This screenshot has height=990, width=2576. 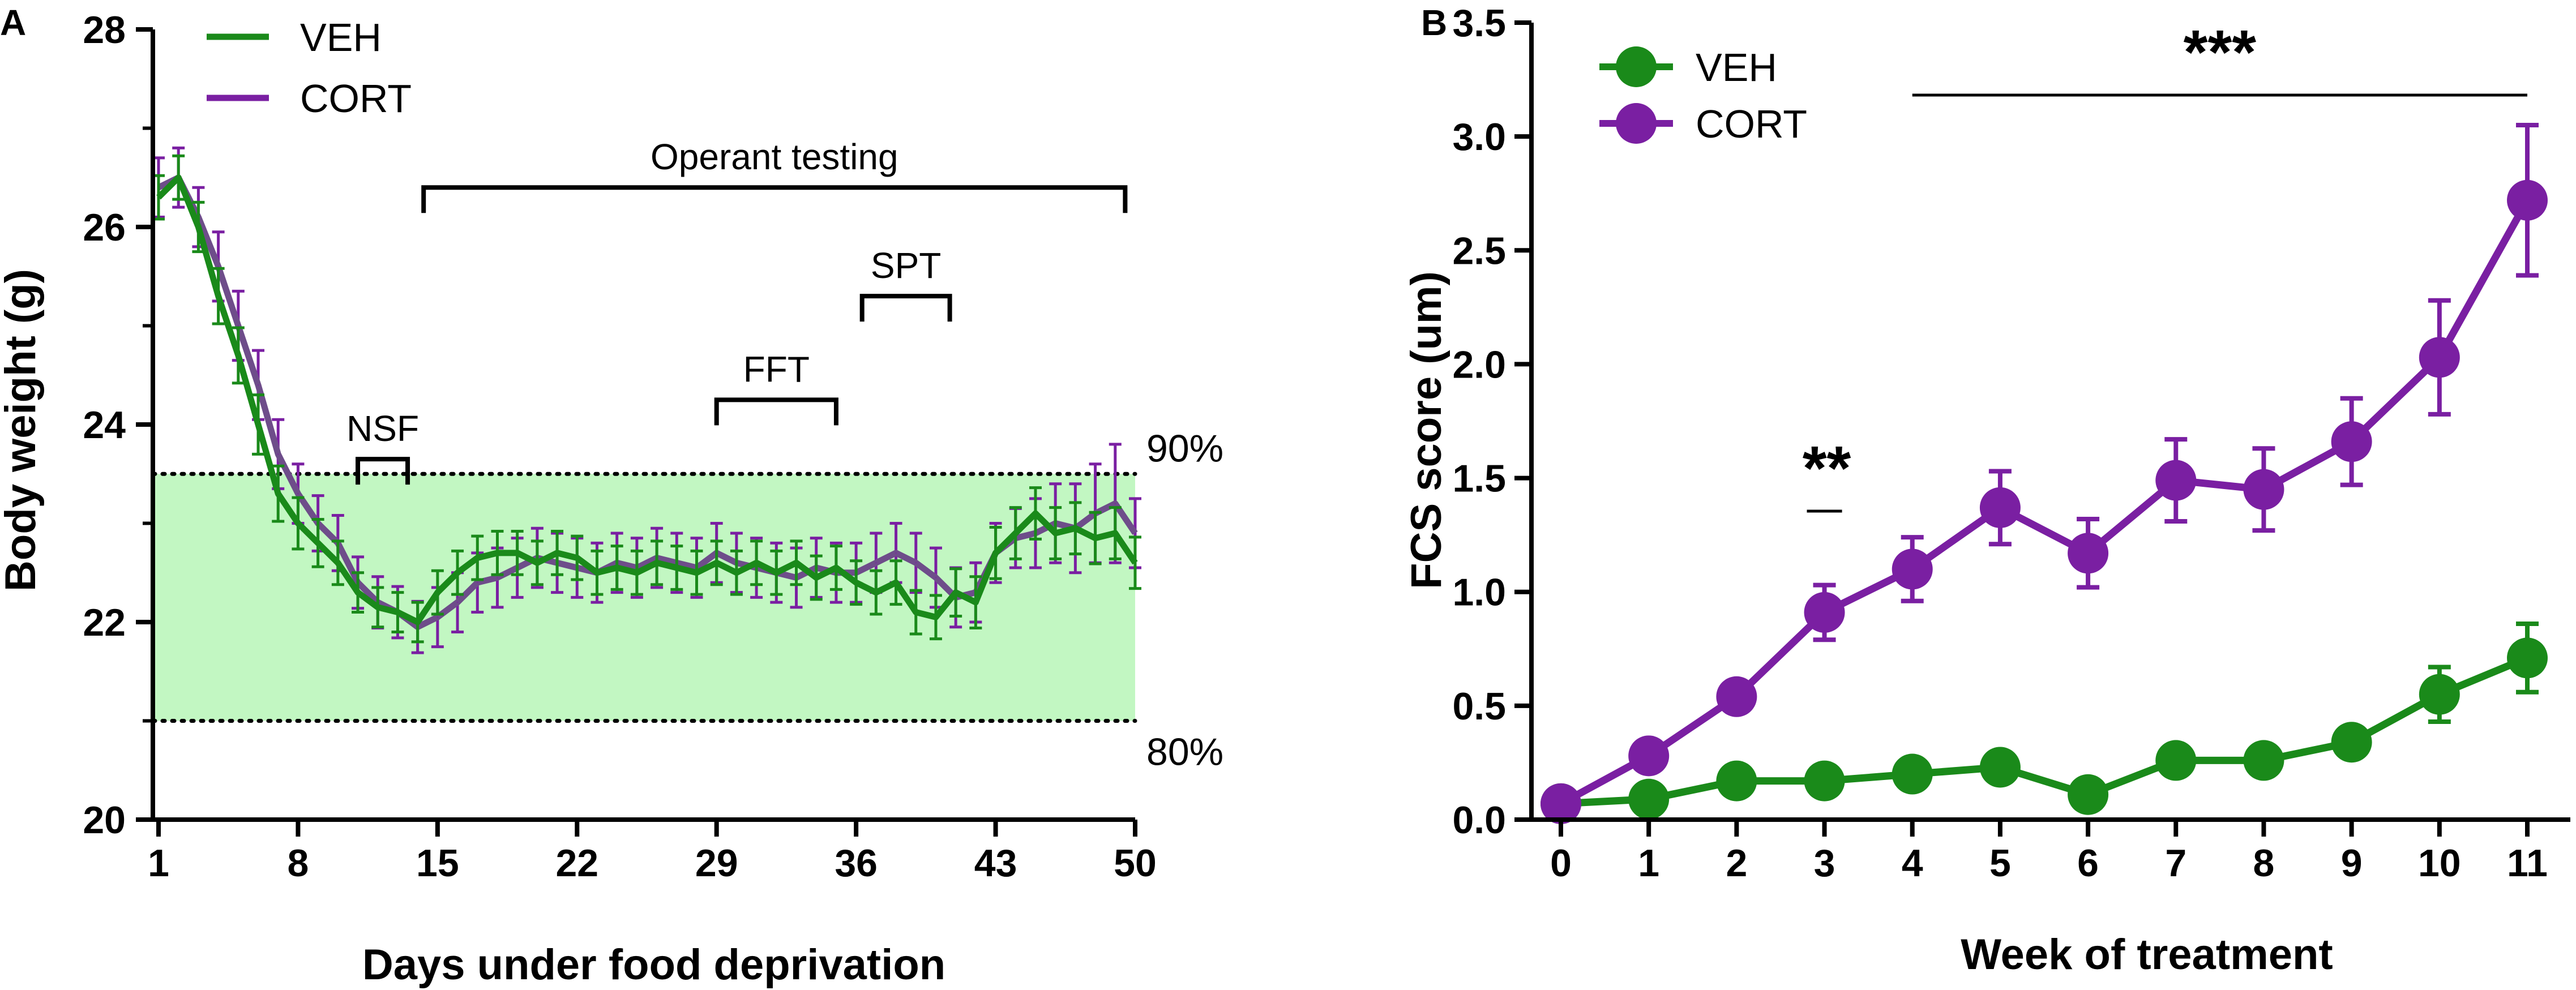 What do you see at coordinates (774, 199) in the screenshot?
I see `bracket-operant-testing` at bounding box center [774, 199].